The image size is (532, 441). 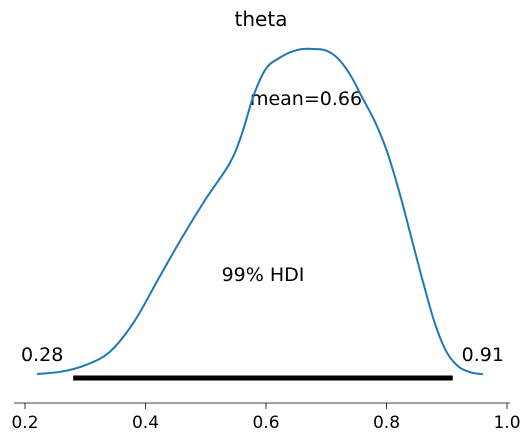 What do you see at coordinates (506, 423) in the screenshot?
I see `x-tick-label: 1.0` at bounding box center [506, 423].